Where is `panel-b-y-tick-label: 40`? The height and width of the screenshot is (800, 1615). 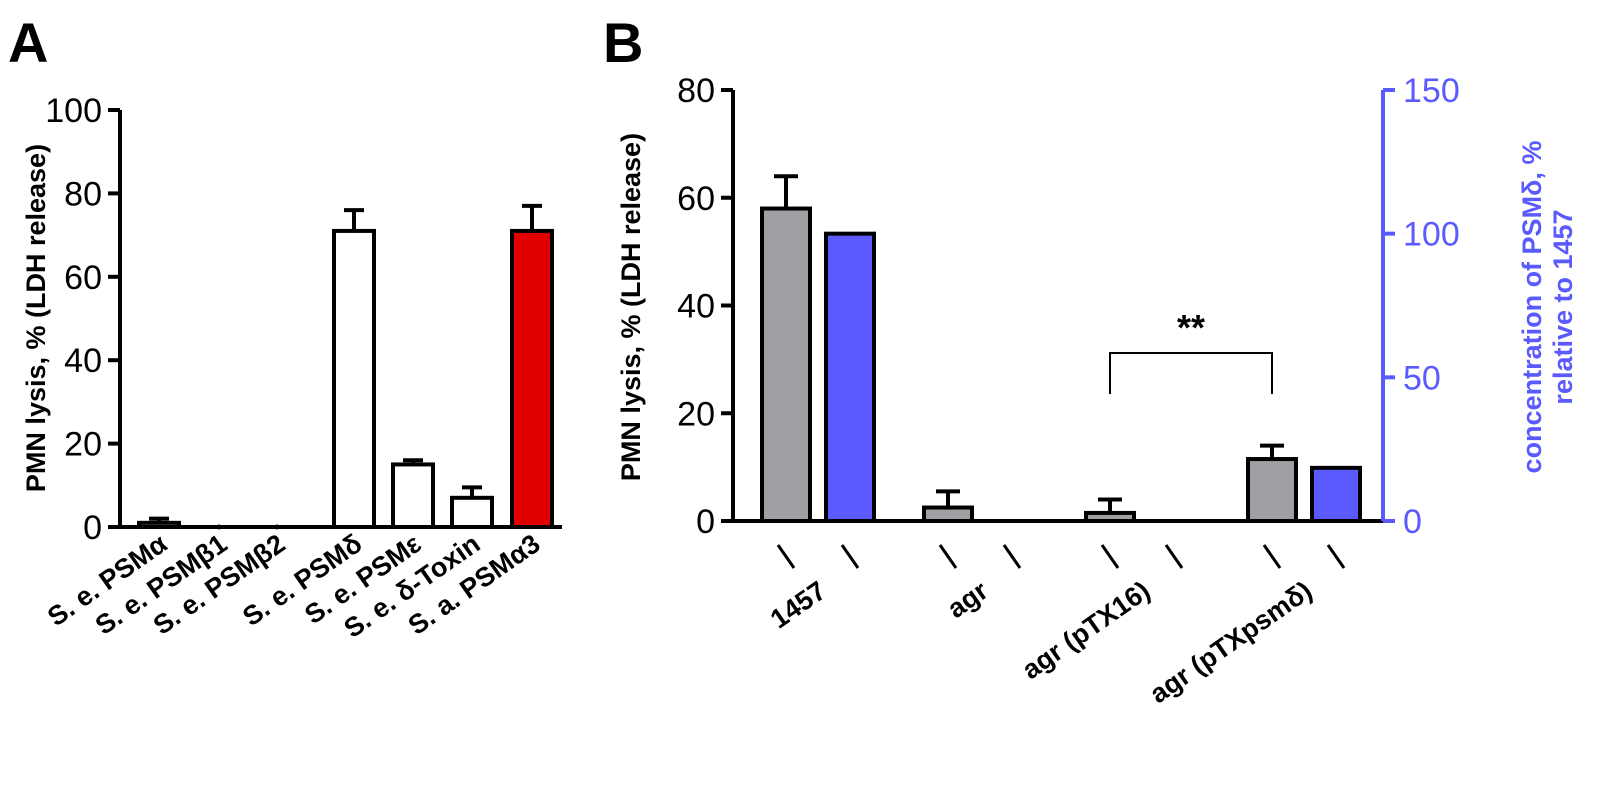 panel-b-y-tick-label: 40 is located at coordinates (696, 307).